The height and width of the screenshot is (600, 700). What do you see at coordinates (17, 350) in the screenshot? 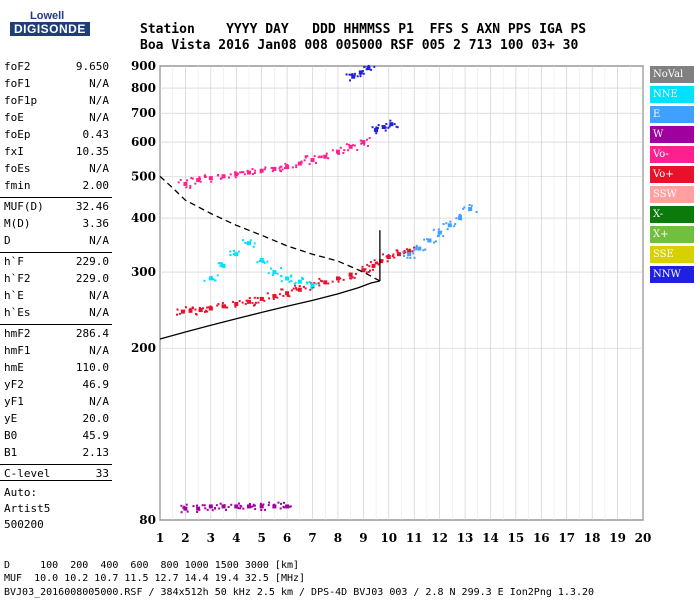
I see `param-name: hmF1` at bounding box center [17, 350].